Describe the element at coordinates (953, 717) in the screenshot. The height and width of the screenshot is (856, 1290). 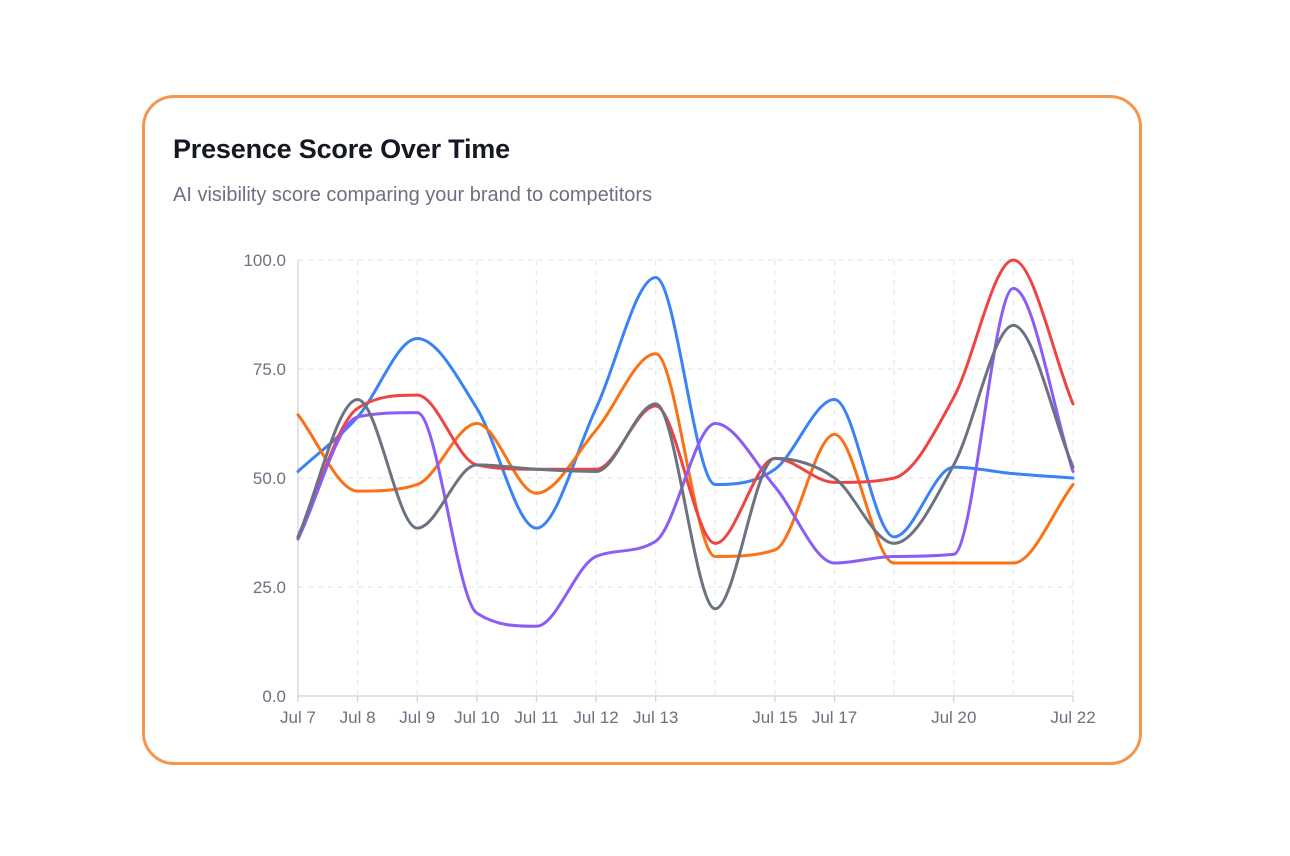
I see `x-tick-label: Jul 20` at that location.